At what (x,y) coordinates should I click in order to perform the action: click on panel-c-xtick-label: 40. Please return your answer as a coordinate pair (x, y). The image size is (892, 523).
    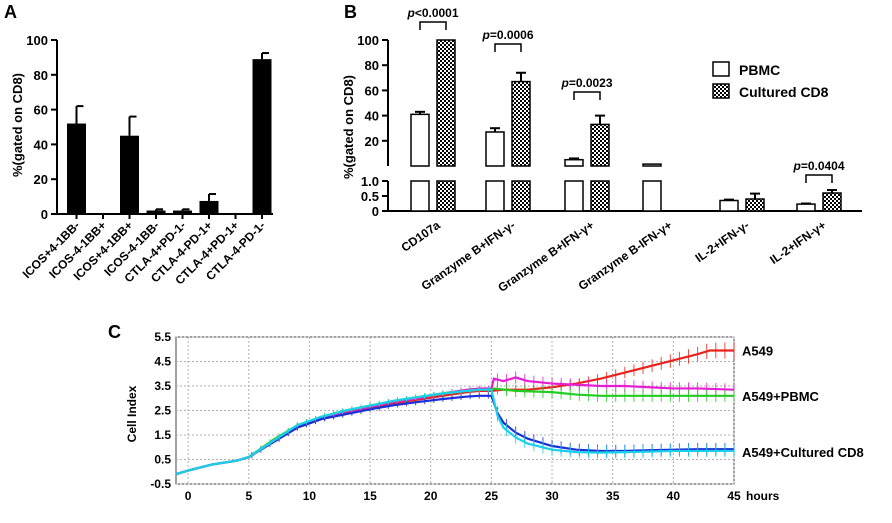
    Looking at the image, I should click on (674, 496).